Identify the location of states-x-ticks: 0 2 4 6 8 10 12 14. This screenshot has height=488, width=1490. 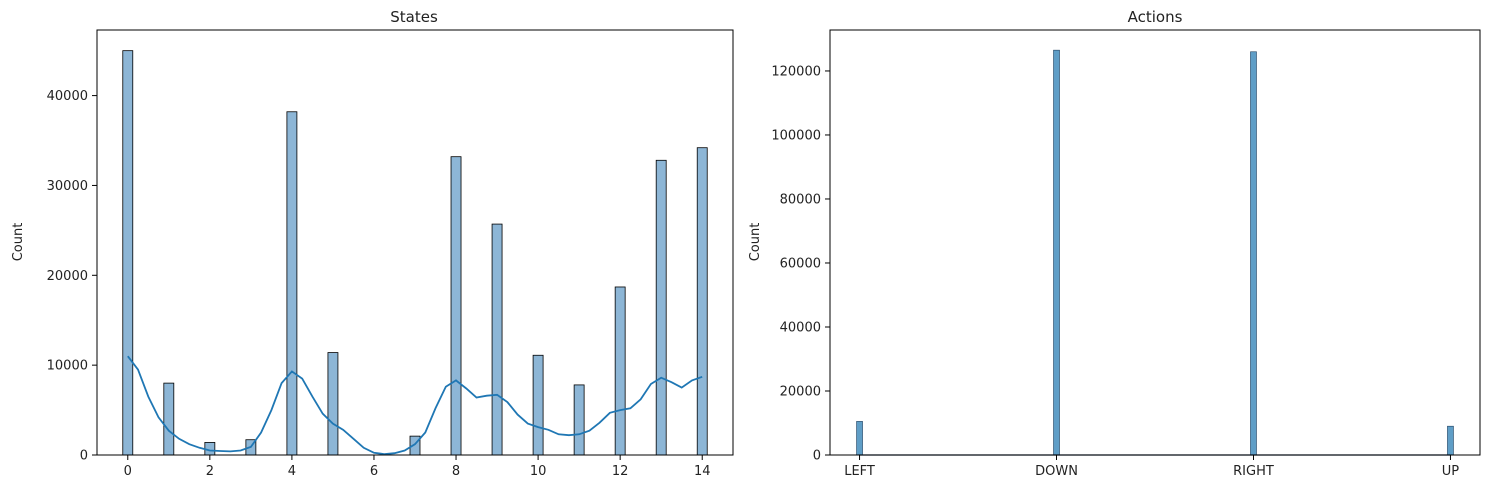
(417, 467).